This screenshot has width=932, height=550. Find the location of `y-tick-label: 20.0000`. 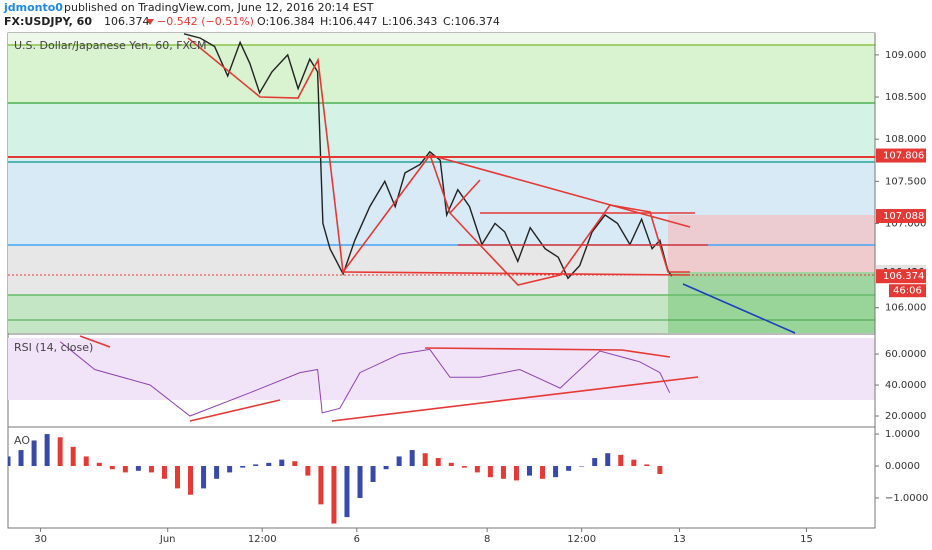

y-tick-label: 20.0000 is located at coordinates (905, 416).